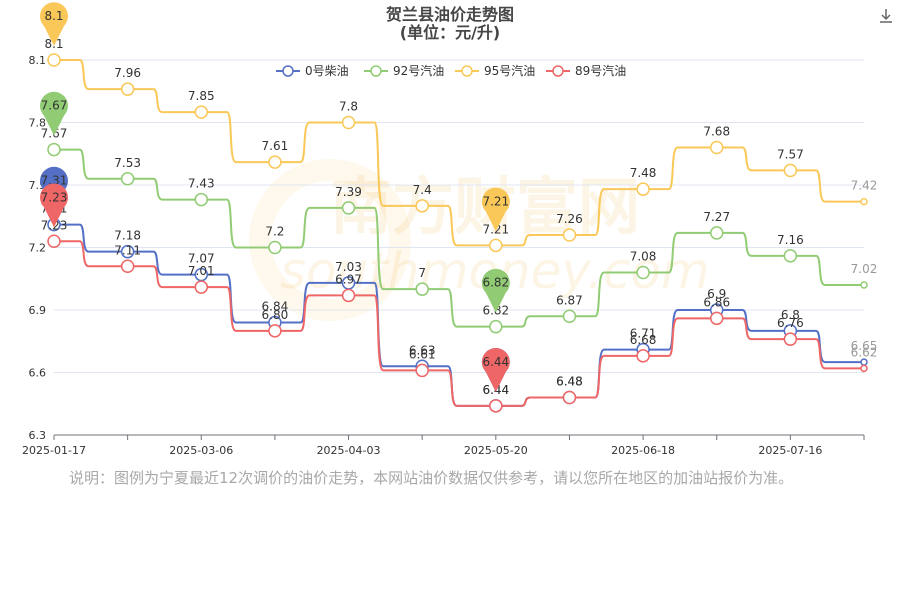 Image resolution: width=900 pixels, height=600 pixels. What do you see at coordinates (643, 450) in the screenshot?
I see `x-tick-label: 2025-06-18` at bounding box center [643, 450].